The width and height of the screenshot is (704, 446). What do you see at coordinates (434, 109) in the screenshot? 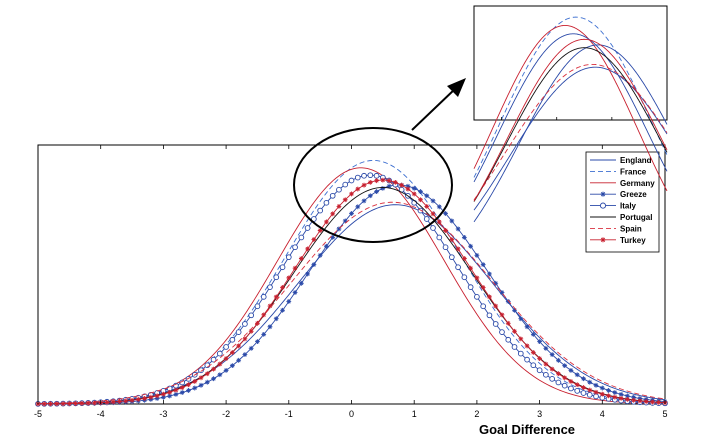
I see `zoom-arrow-line` at bounding box center [434, 109].